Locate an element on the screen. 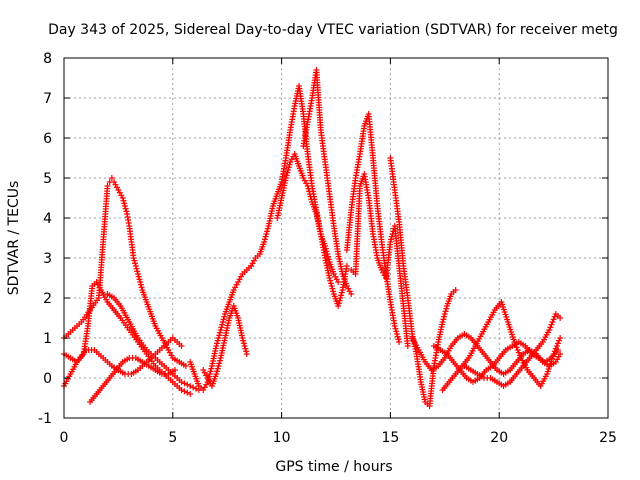 The height and width of the screenshot is (480, 640). x-tick-label: 10 is located at coordinates (282, 438).